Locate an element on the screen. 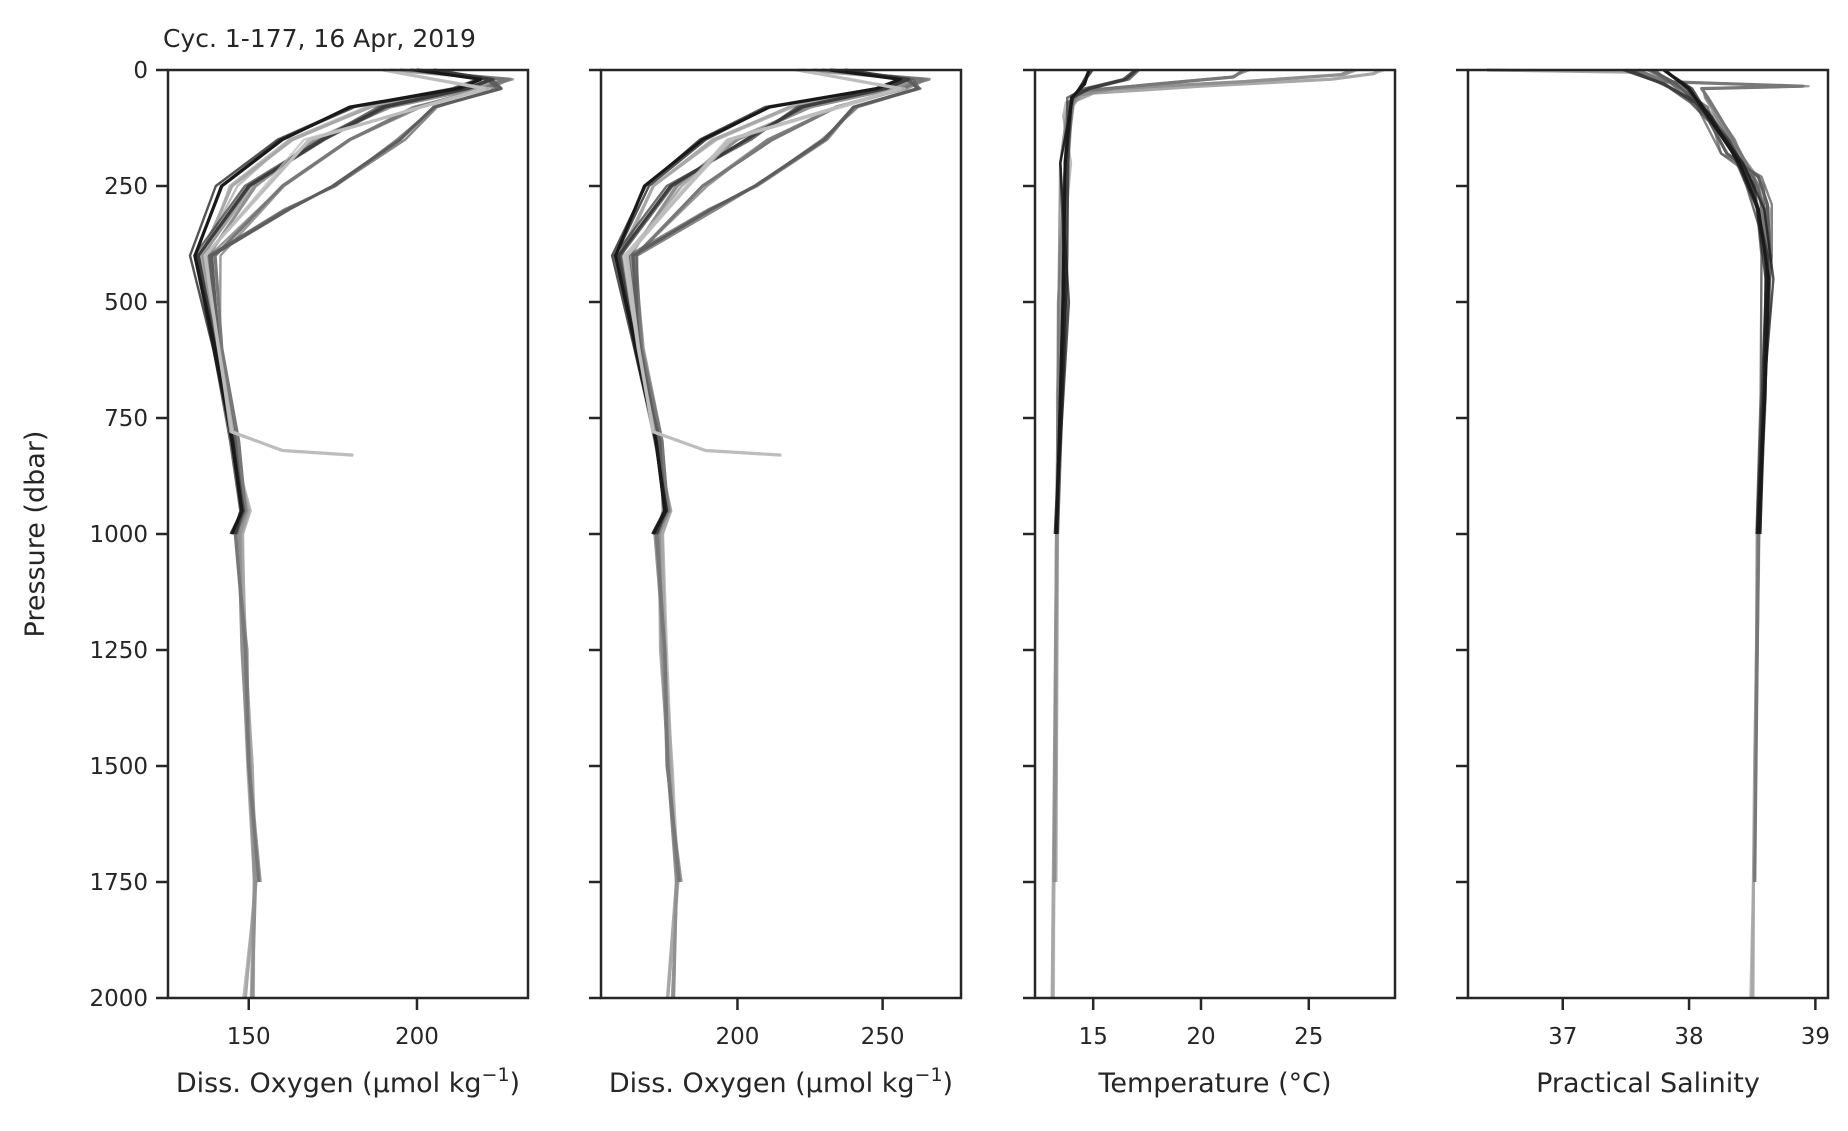 The width and height of the screenshot is (1848, 1131). y-tick-label: 1500 is located at coordinates (118, 767).